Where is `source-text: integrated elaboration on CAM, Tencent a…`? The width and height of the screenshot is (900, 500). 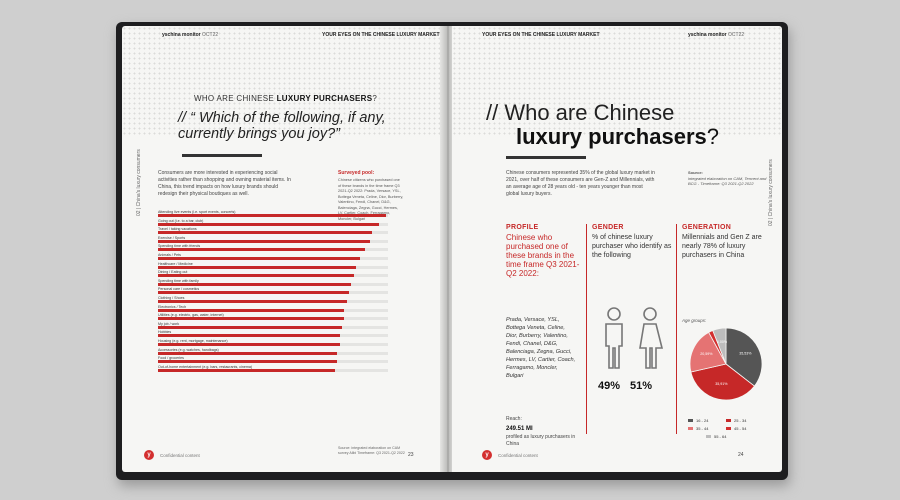
source-text: integrated elaboration on CAM, Tencent a… is located at coordinates (727, 181).